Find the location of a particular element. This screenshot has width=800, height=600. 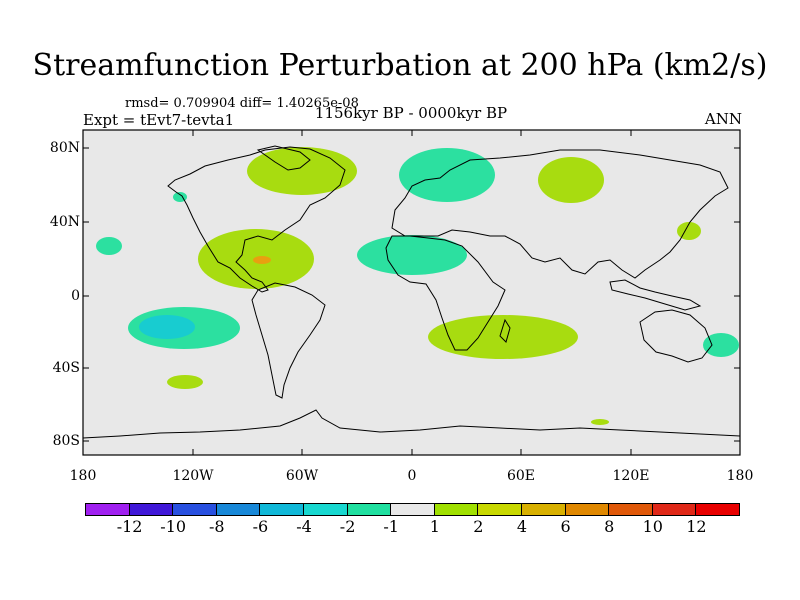

colorbar-label: -4 is located at coordinates (304, 526).